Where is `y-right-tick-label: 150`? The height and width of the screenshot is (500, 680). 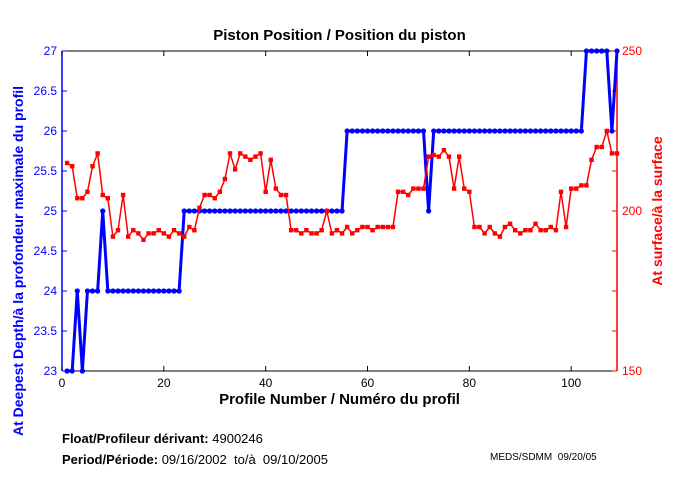
y-right-tick-label: 150 is located at coordinates (632, 371).